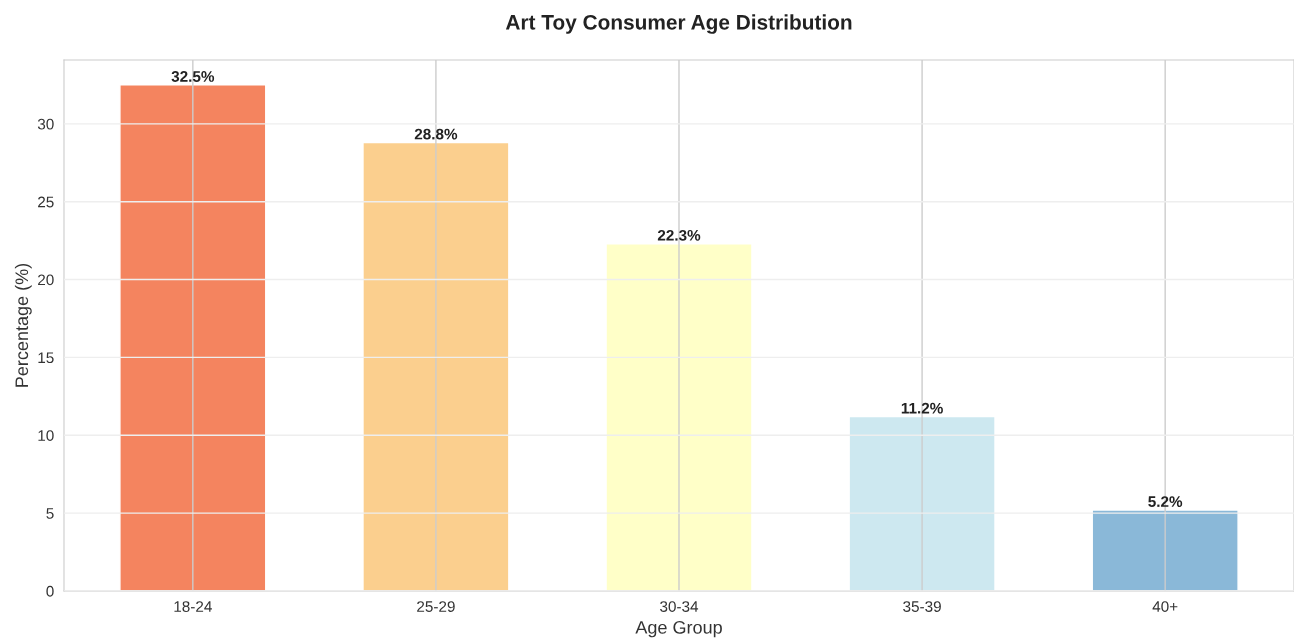  Describe the element at coordinates (678, 629) in the screenshot. I see `x-axis-title: Age Group` at that location.